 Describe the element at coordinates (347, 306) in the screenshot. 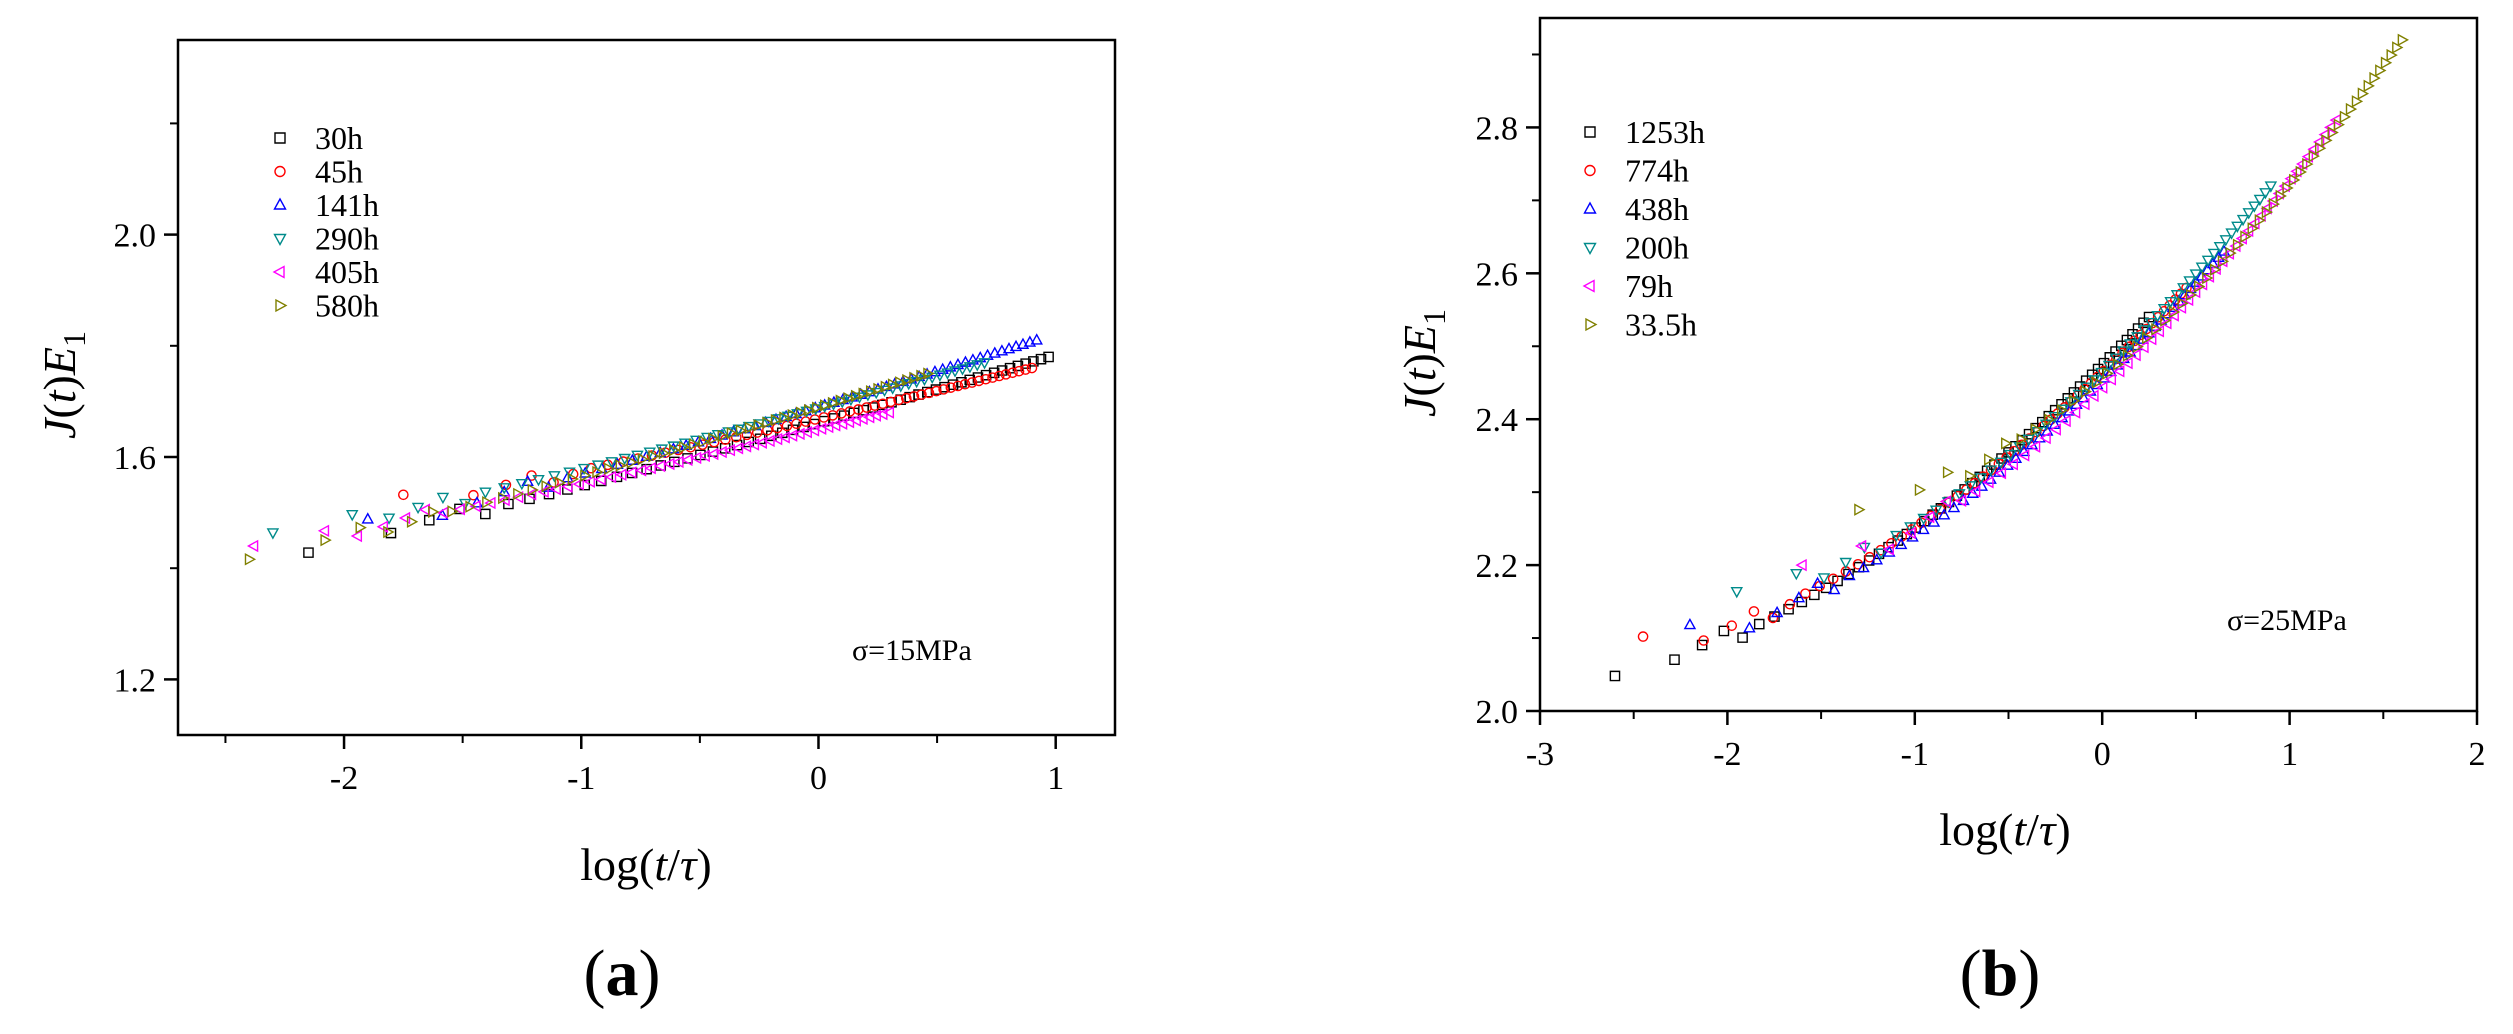

I see `legend-label: 580h` at that location.